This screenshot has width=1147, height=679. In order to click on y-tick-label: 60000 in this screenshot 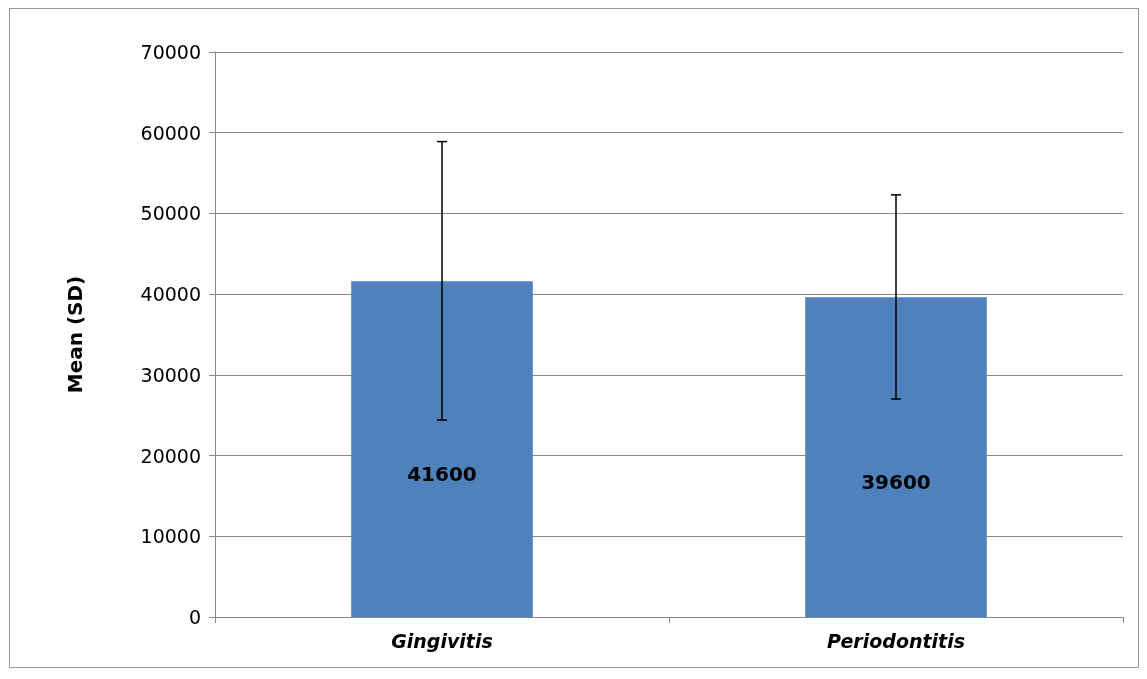, I will do `click(170, 132)`.